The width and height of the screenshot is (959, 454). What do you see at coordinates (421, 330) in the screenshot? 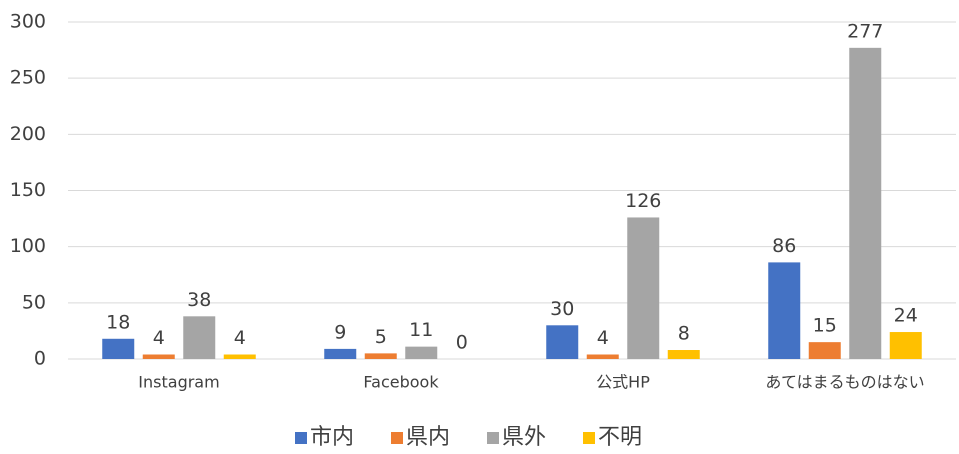
I see `data-label: 11` at bounding box center [421, 330].